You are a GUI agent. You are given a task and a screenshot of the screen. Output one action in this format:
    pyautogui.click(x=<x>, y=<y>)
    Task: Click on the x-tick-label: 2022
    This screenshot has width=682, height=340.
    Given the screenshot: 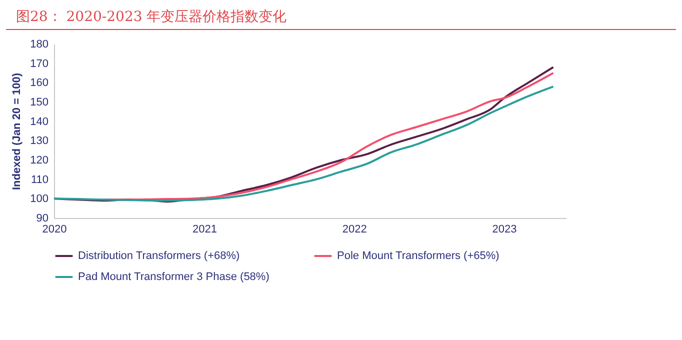 What is the action you would take?
    pyautogui.click(x=354, y=230)
    